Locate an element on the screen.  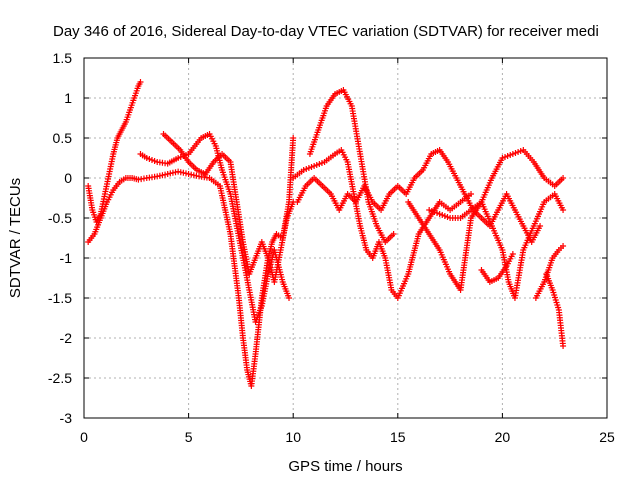
x-axis-label: GPS time / hours is located at coordinates (345, 466).